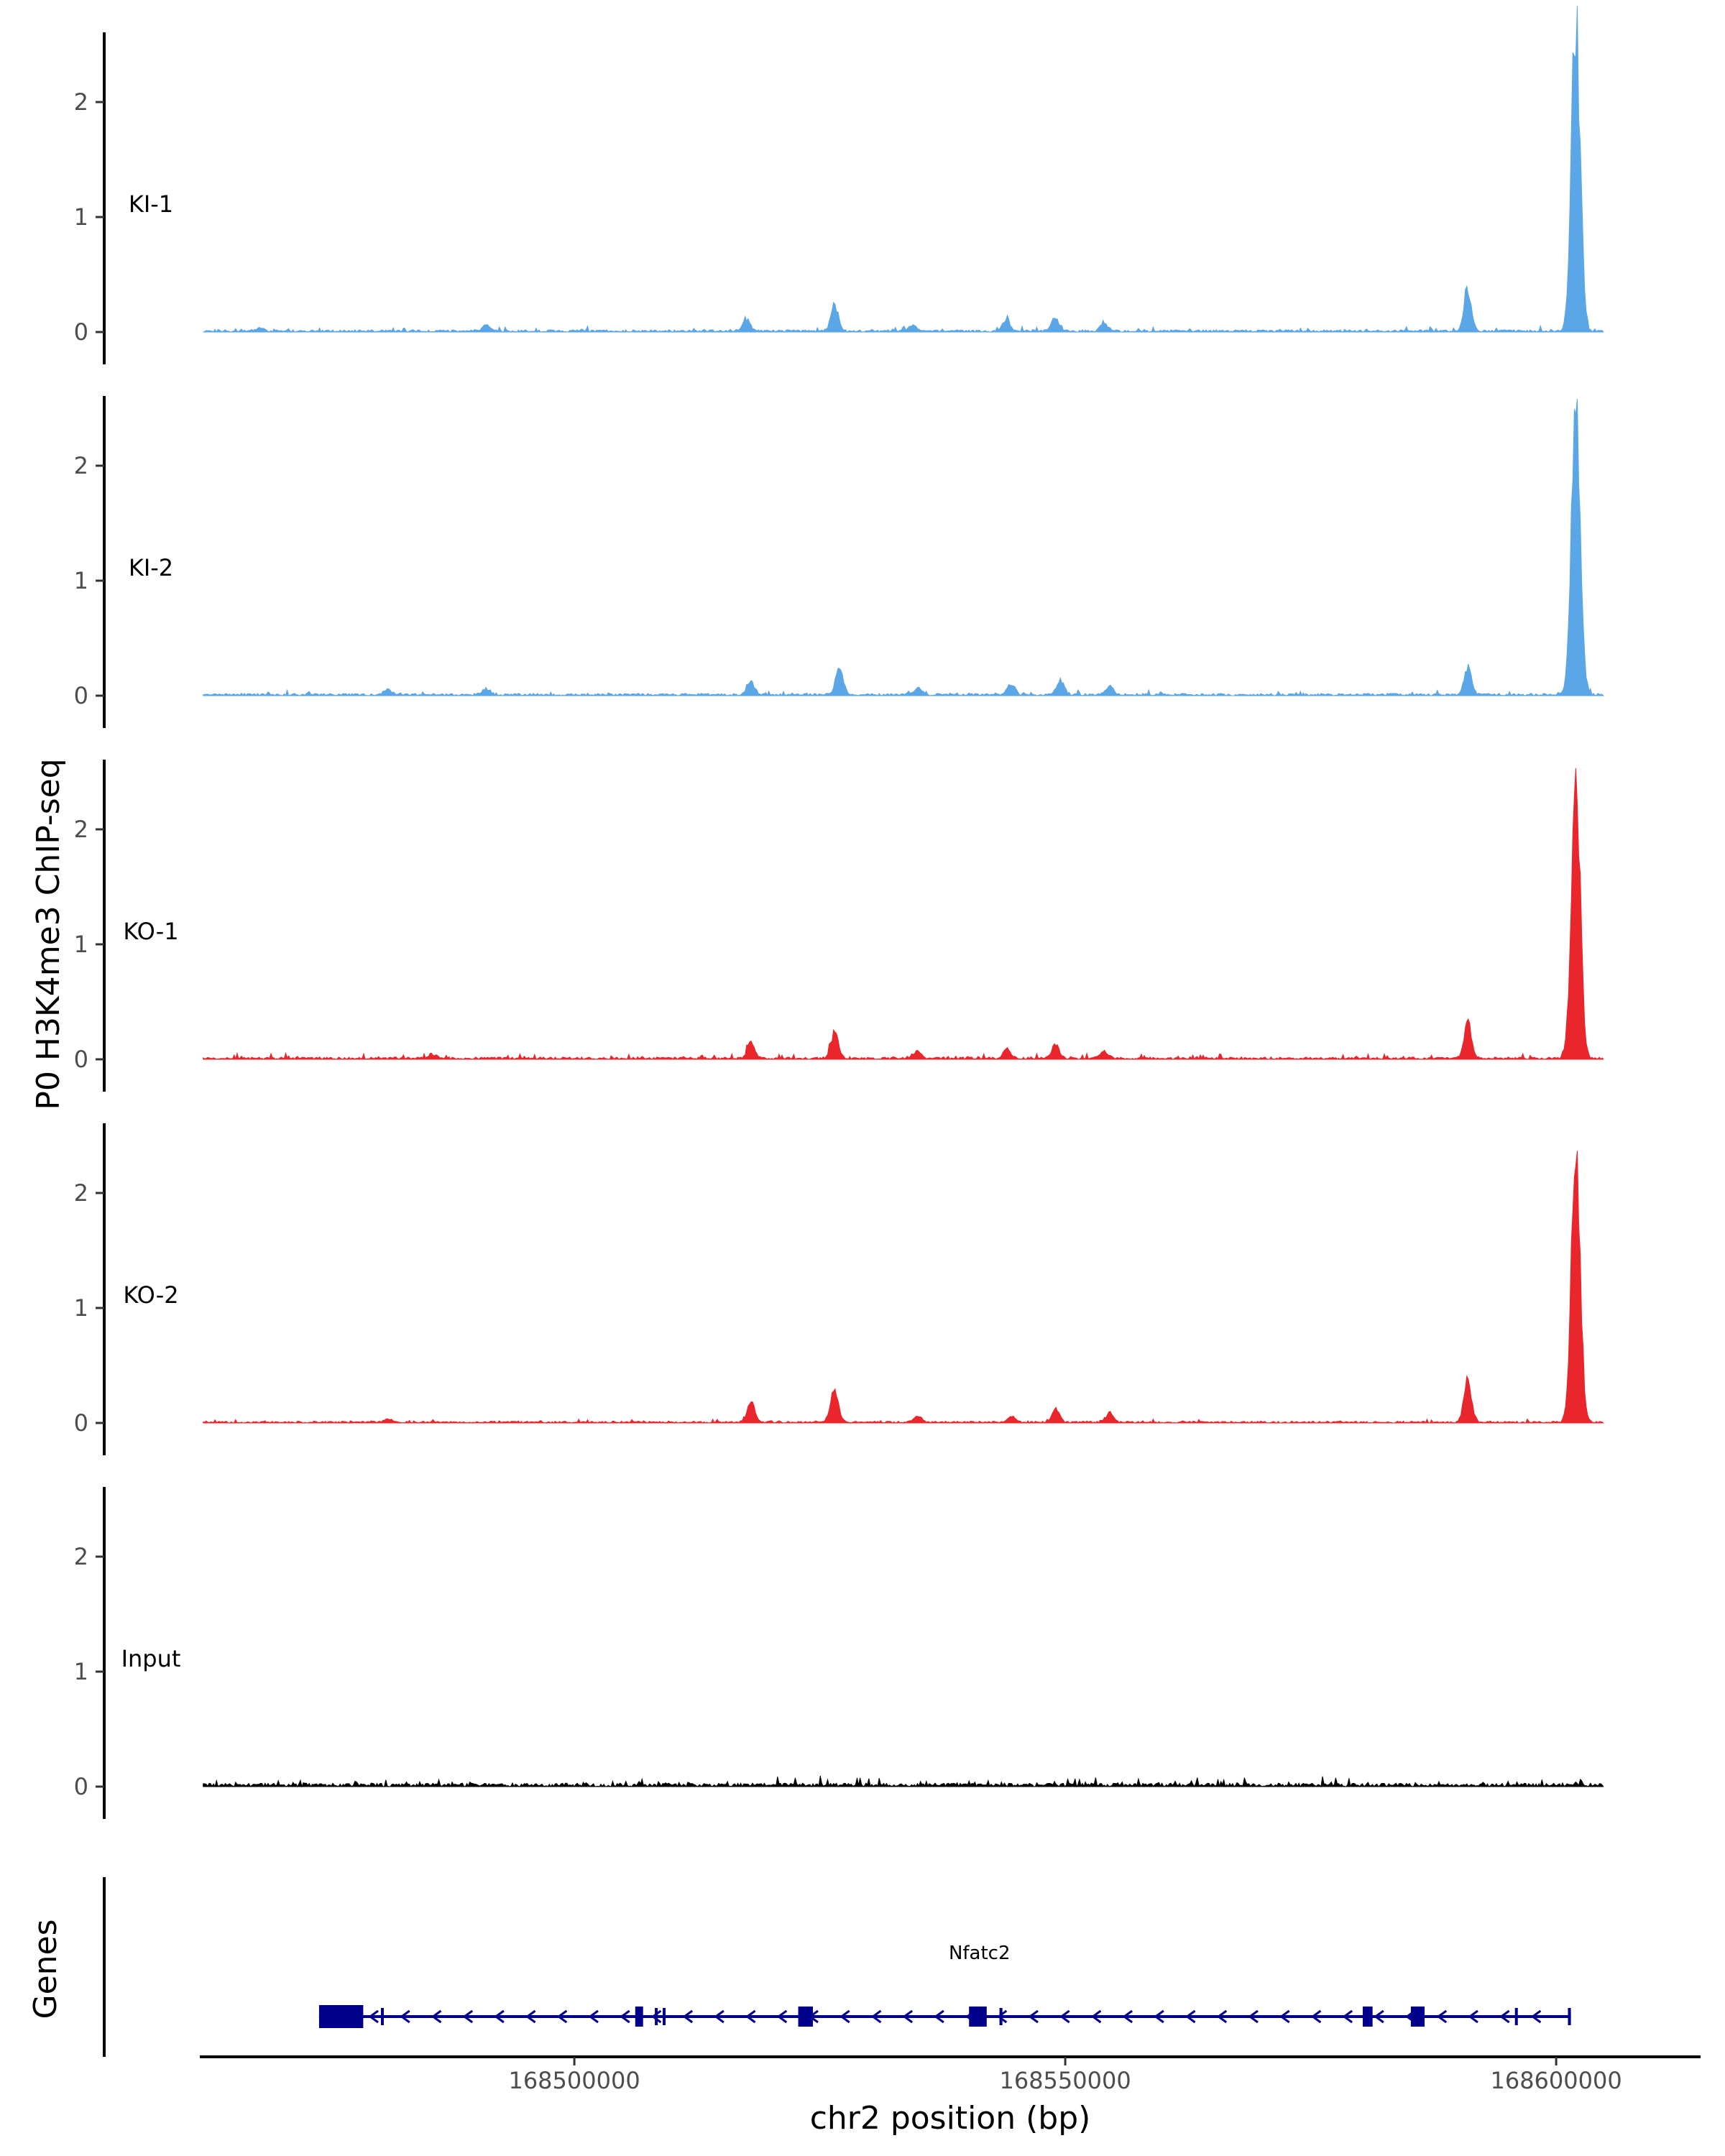  What do you see at coordinates (1065, 2080) in the screenshot?
I see `x-tick-label: 168550000` at bounding box center [1065, 2080].